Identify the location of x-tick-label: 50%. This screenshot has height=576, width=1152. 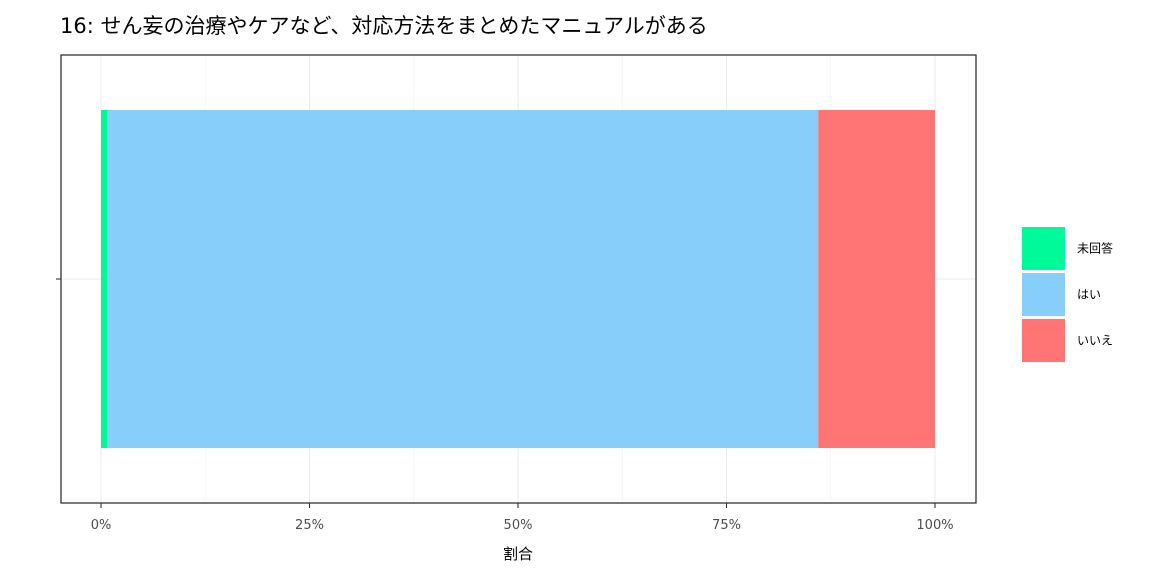
(518, 525).